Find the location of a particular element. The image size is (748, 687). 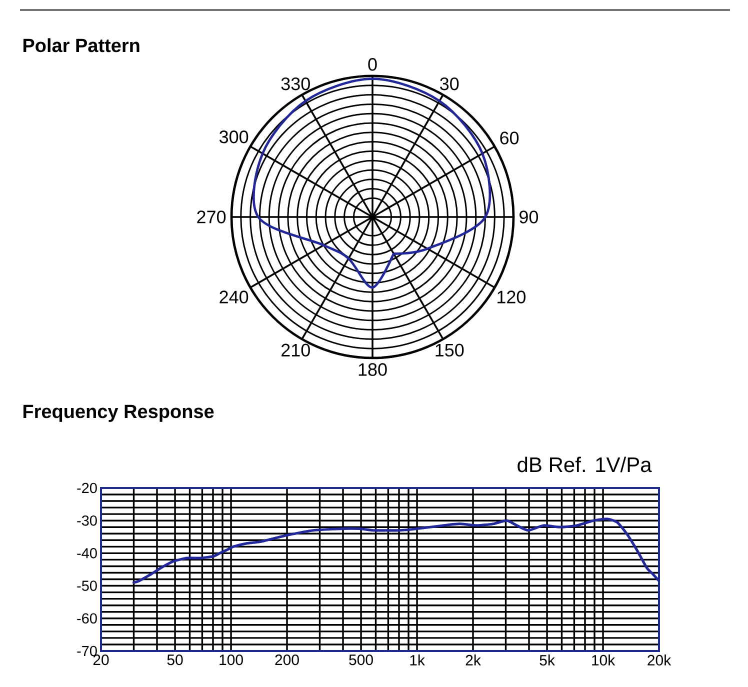

spoke-label: 240 is located at coordinates (234, 297).